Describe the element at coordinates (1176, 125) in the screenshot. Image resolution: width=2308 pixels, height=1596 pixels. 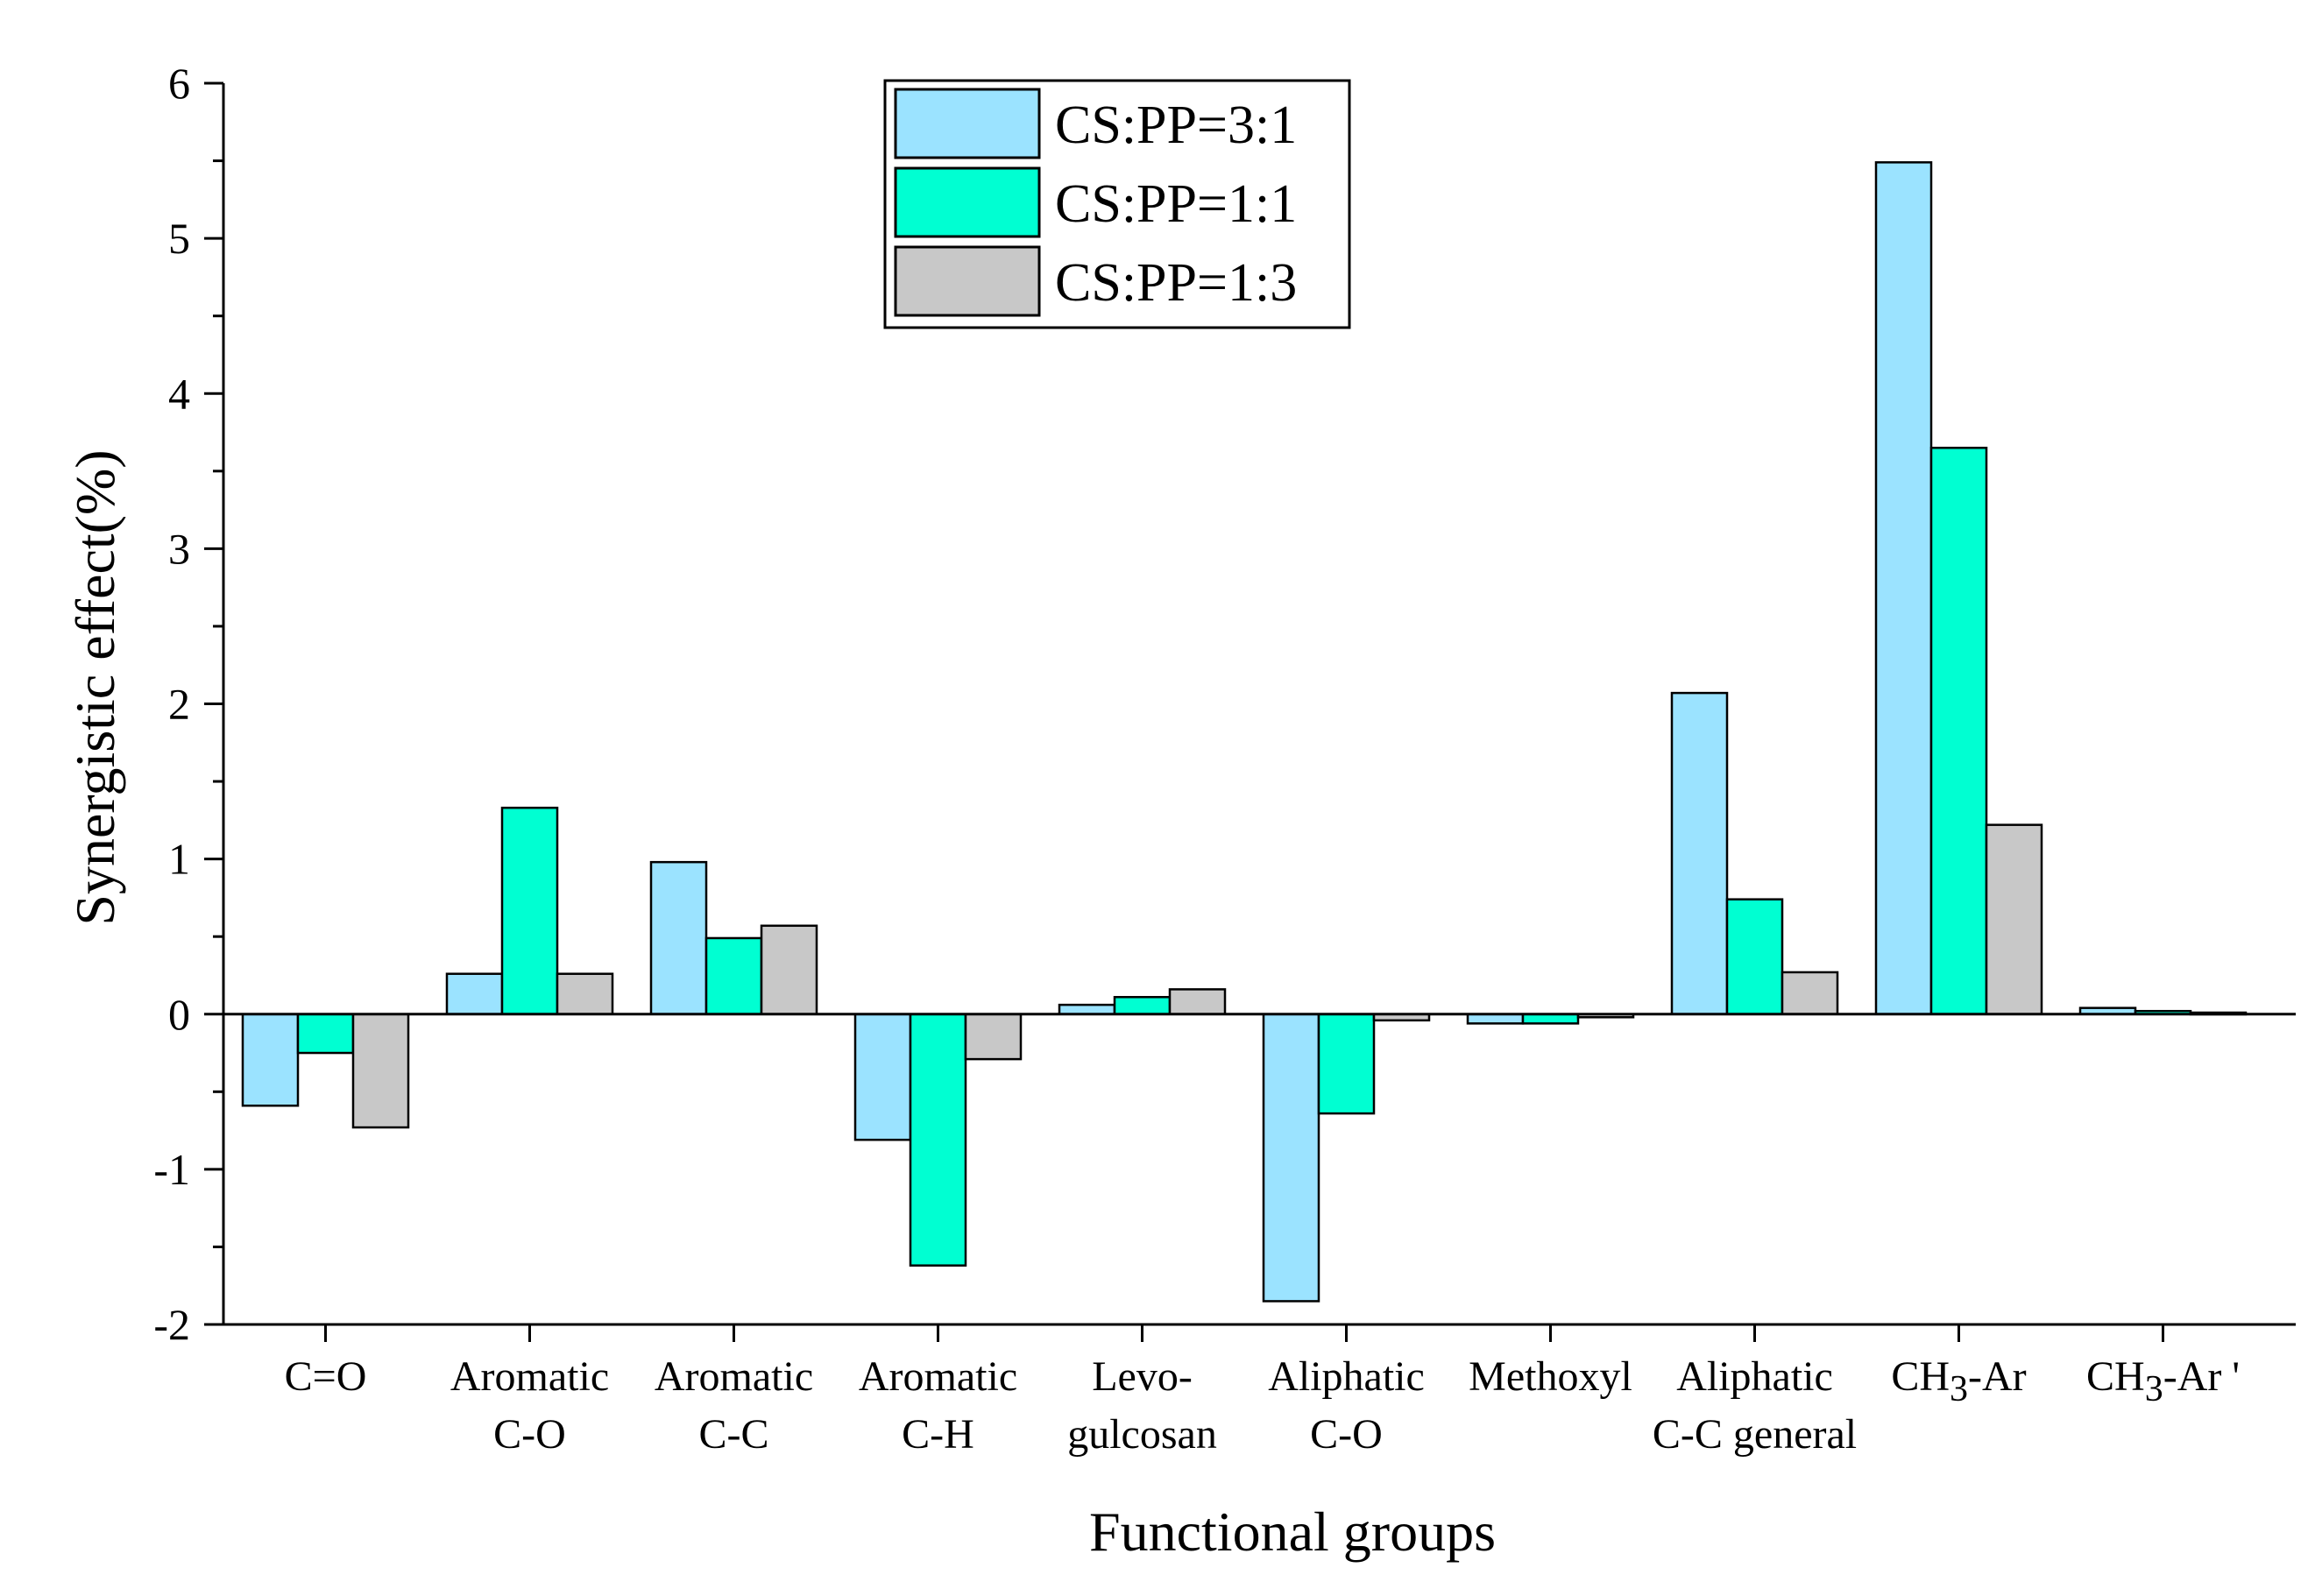
I see `legend-label-1: CS:PP=3:1` at that location.